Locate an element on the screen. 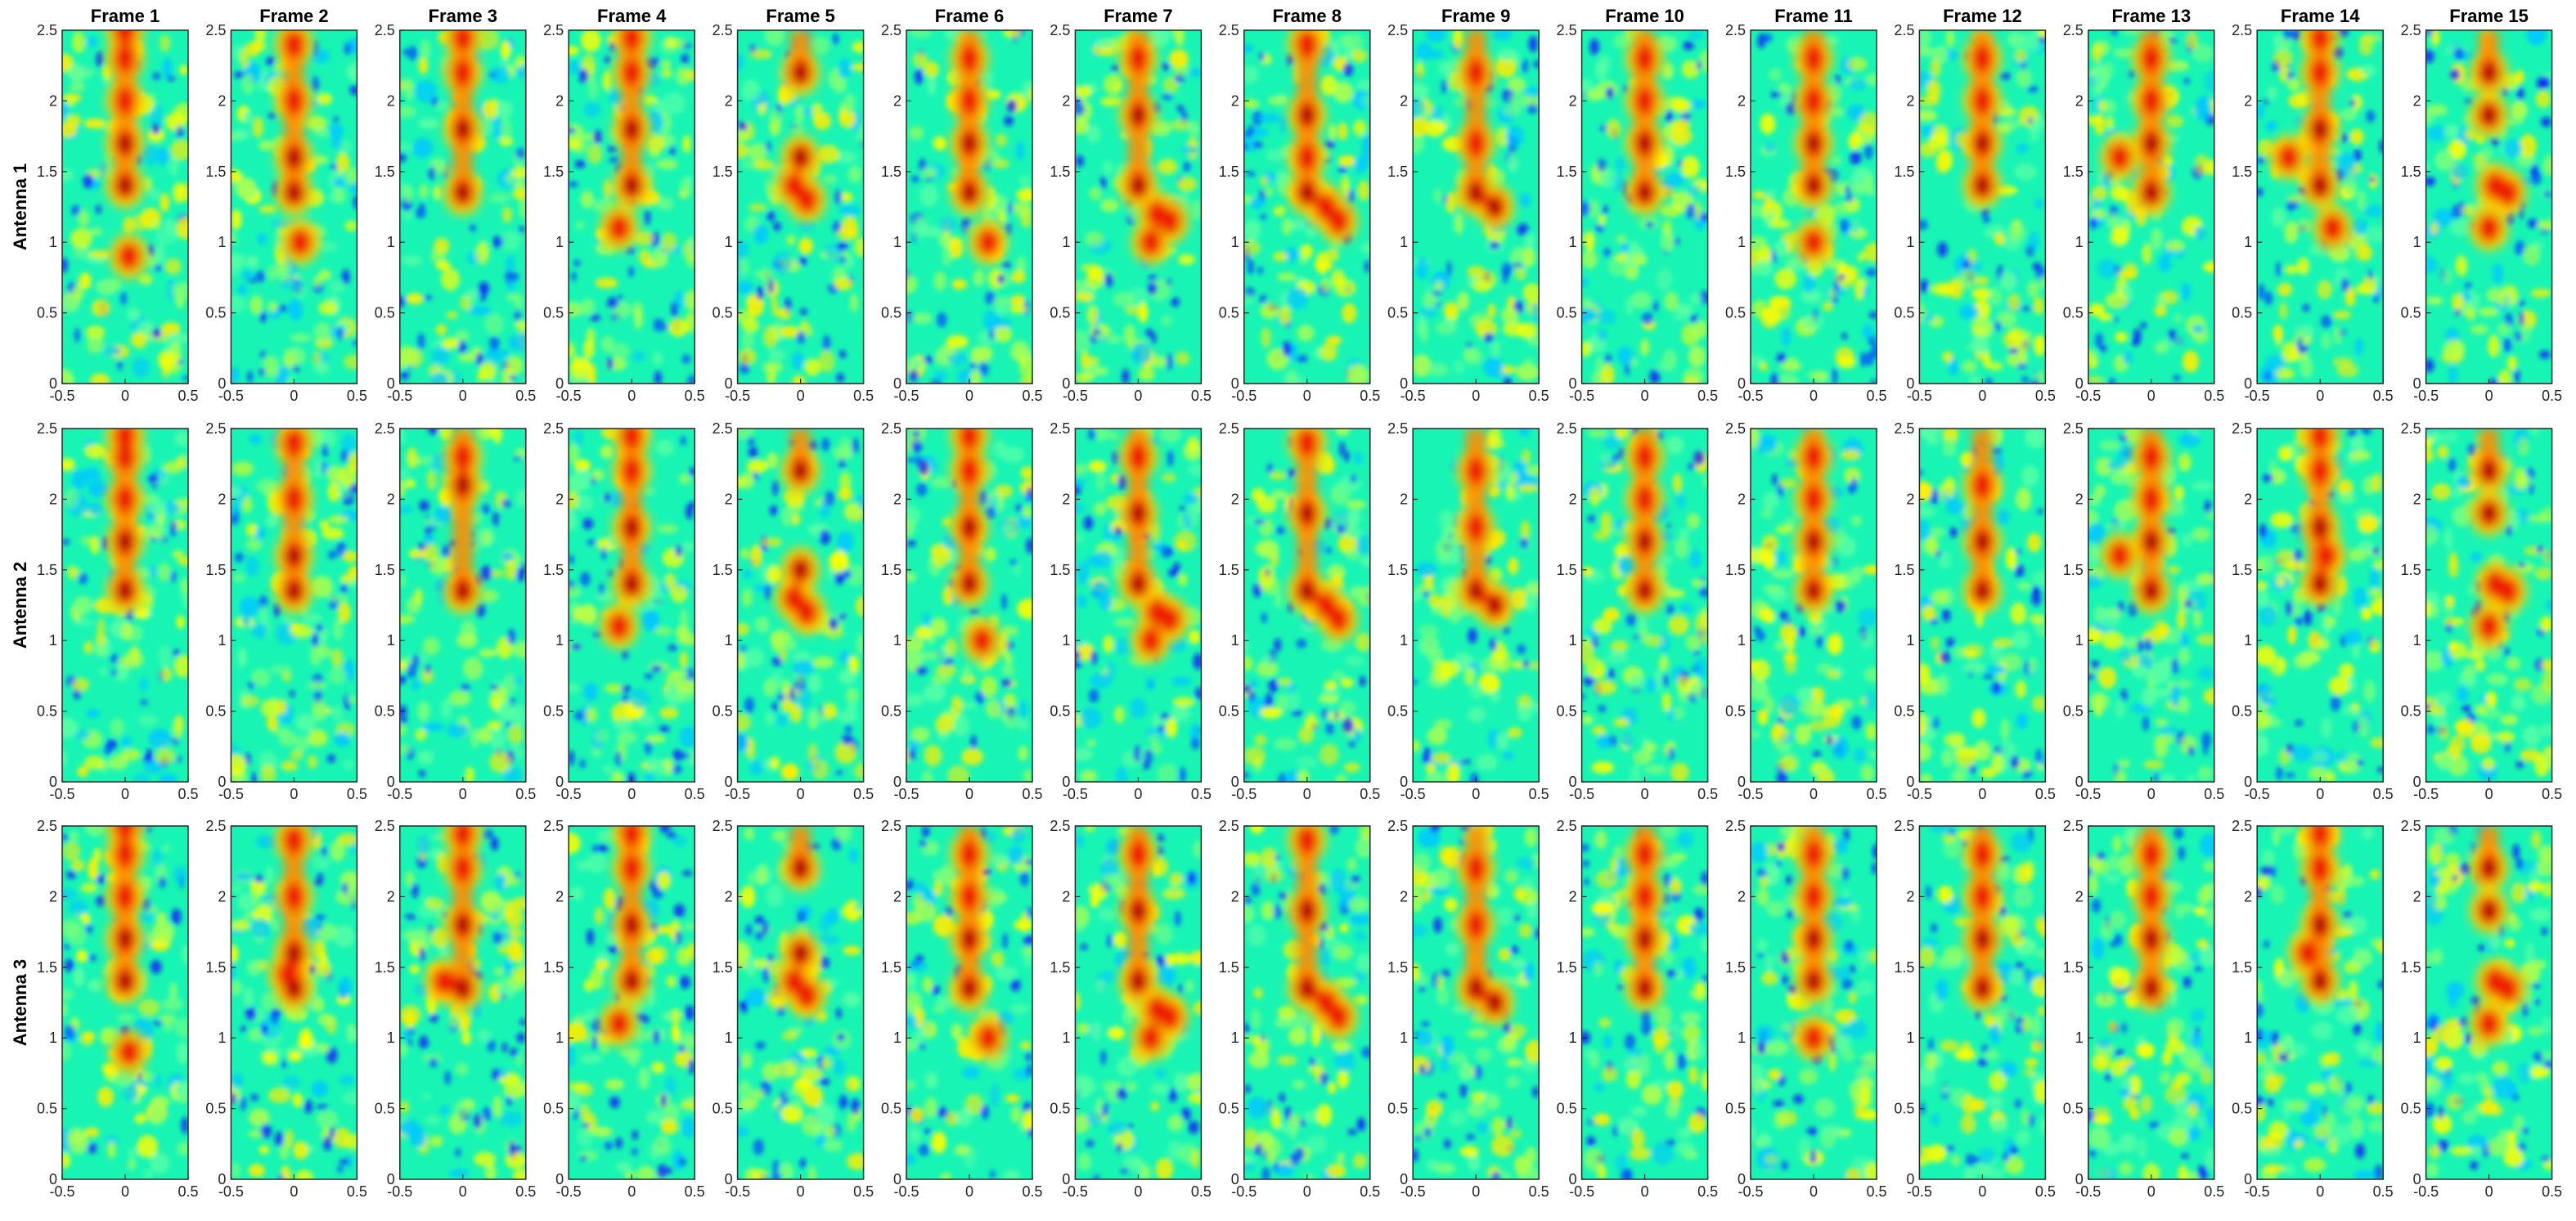 Image resolution: width=2576 pixels, height=1221 pixels. frame-title: Frame 3 is located at coordinates (463, 16).